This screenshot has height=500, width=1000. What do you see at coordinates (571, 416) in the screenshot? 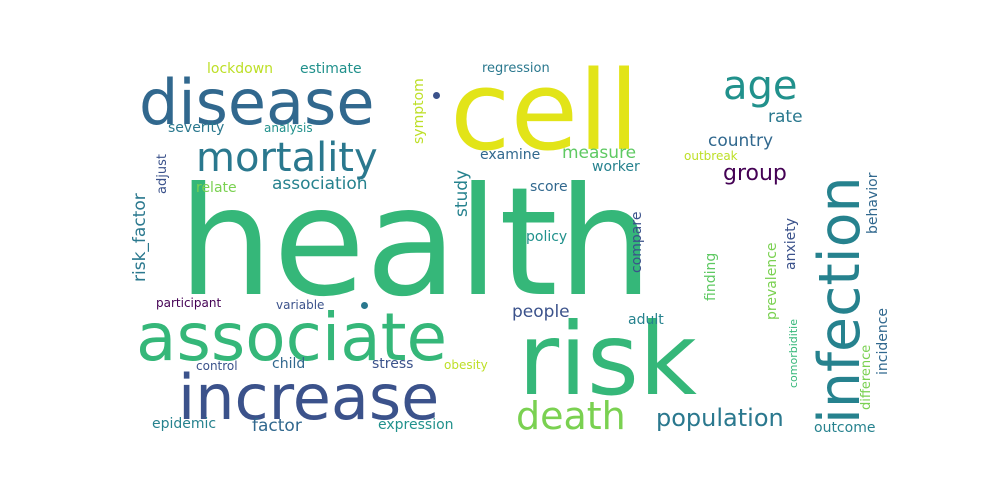
I see `word-death: death` at bounding box center [571, 416].